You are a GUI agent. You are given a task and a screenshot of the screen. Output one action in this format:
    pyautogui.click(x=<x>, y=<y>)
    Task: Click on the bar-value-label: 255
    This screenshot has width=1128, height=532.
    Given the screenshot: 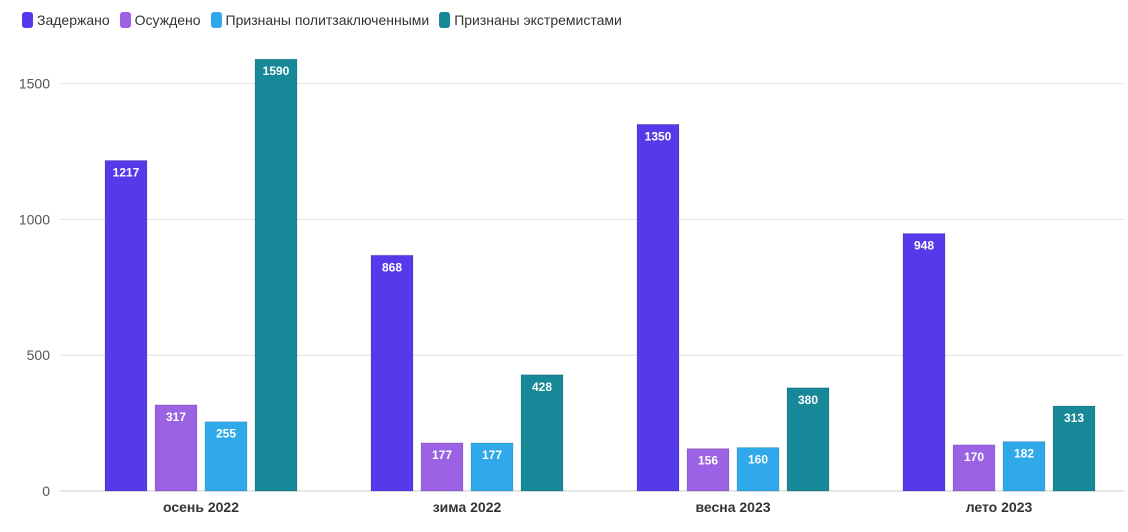 What is the action you would take?
    pyautogui.click(x=226, y=434)
    